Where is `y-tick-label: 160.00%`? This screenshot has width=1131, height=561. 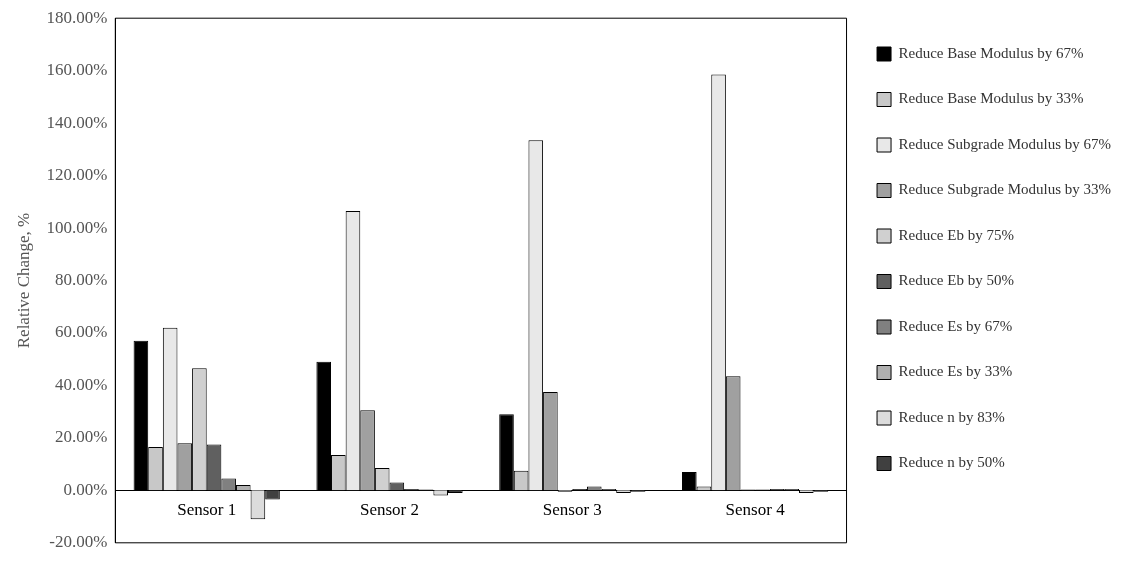
y-tick-label: 160.00% is located at coordinates (77, 70).